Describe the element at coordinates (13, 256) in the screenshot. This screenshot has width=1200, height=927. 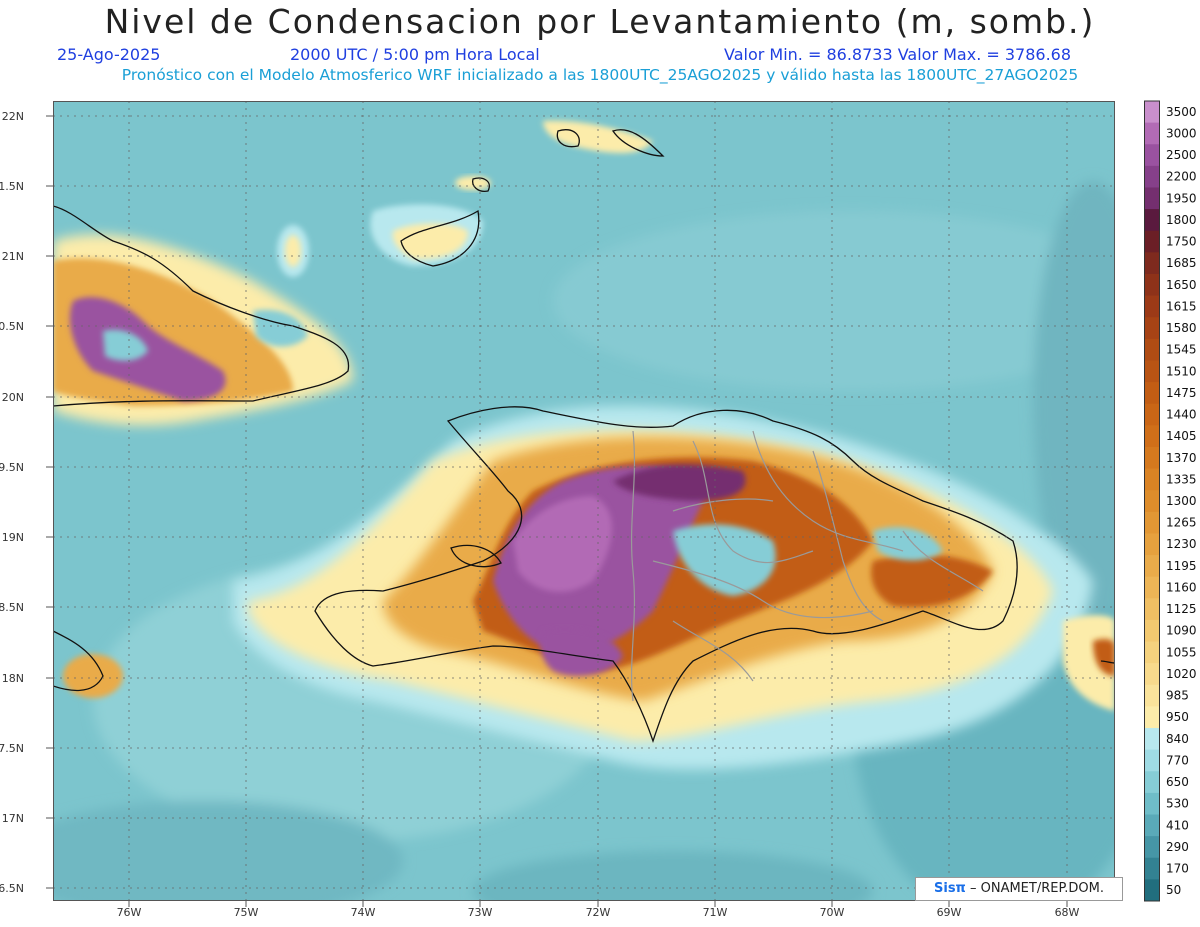
I see `lat-tick-label: 21N` at that location.